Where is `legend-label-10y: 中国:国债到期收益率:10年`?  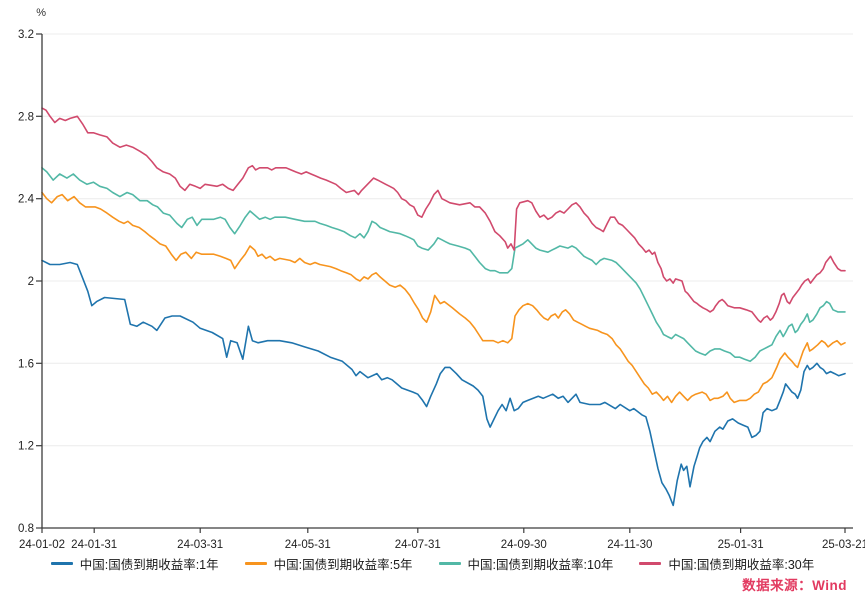 legend-label-10y: 中国:国债到期收益率:10年 is located at coordinates (540, 565).